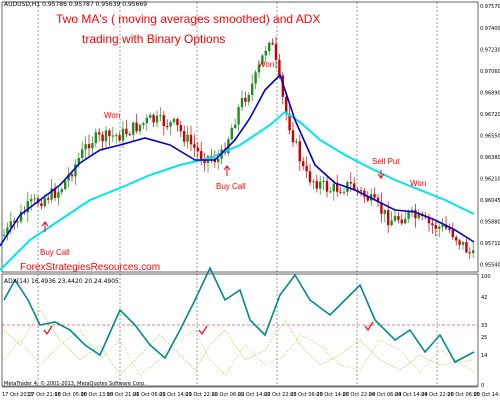 The image size is (500, 400). I want to click on time-tick: 24 Oct 06:00, so click(385, 395).